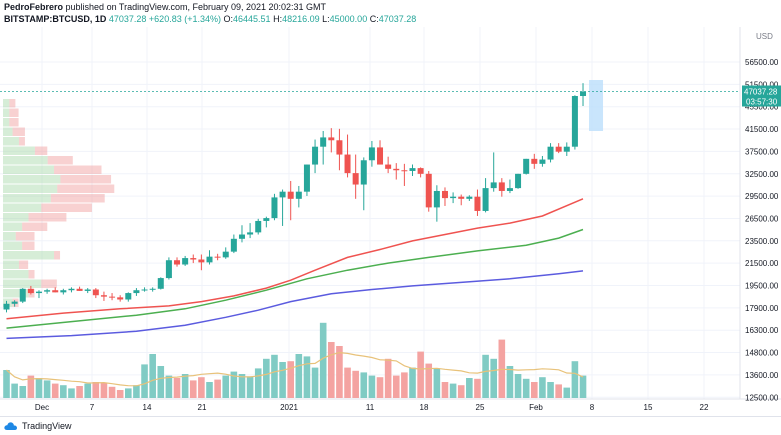  What do you see at coordinates (762, 84) in the screenshot?
I see `price-tick-label: 51500.00` at bounding box center [762, 84].